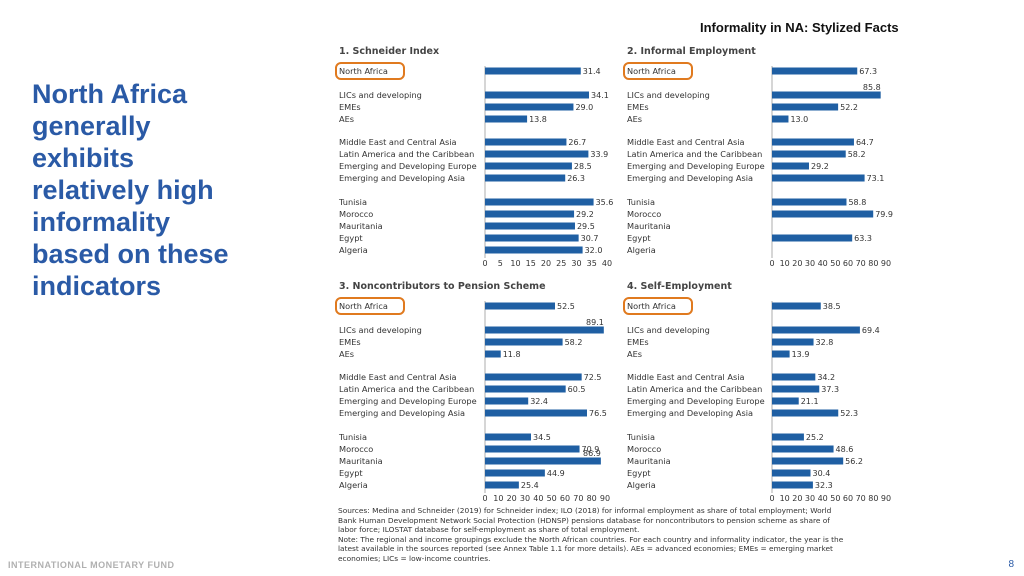  Describe the element at coordinates (530, 485) in the screenshot. I see `data-label: 25.4` at that location.